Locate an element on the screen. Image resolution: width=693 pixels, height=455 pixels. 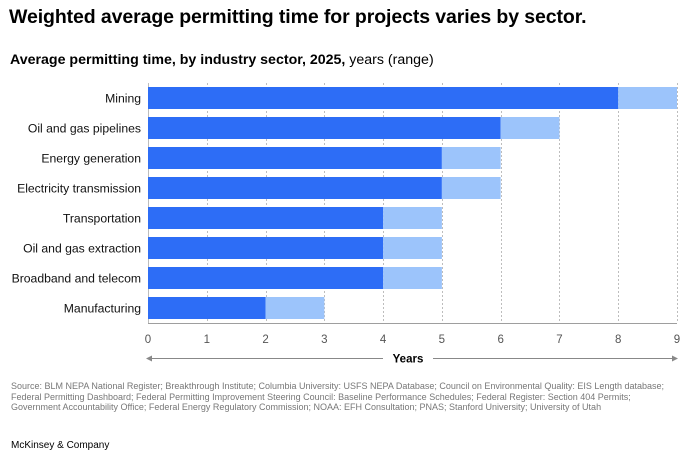
category-label: Oil and gas extraction is located at coordinates (82, 249).